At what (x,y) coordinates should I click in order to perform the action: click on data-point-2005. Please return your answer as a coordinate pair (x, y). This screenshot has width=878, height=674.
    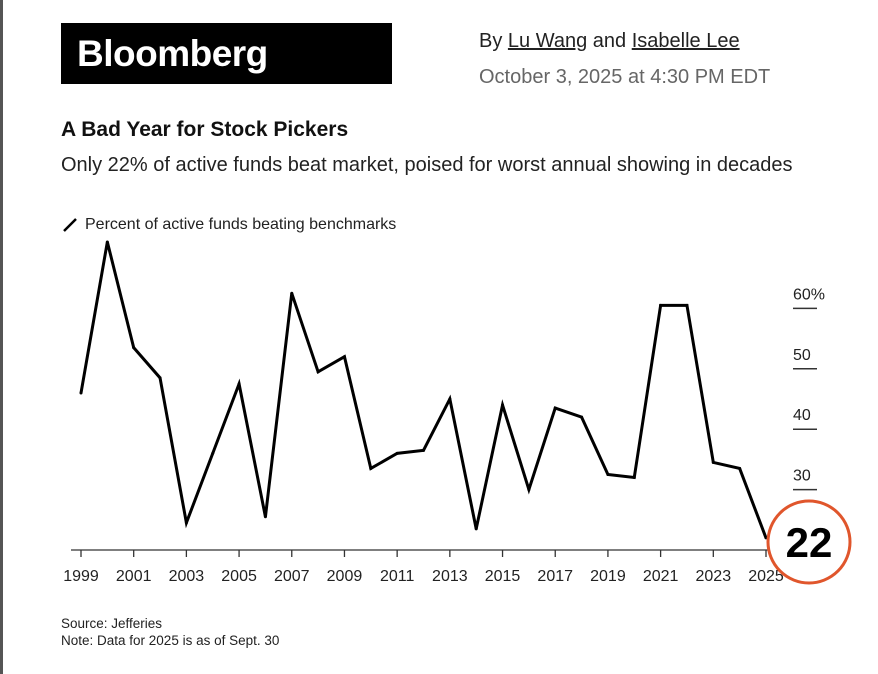
    Looking at the image, I should click on (239, 384).